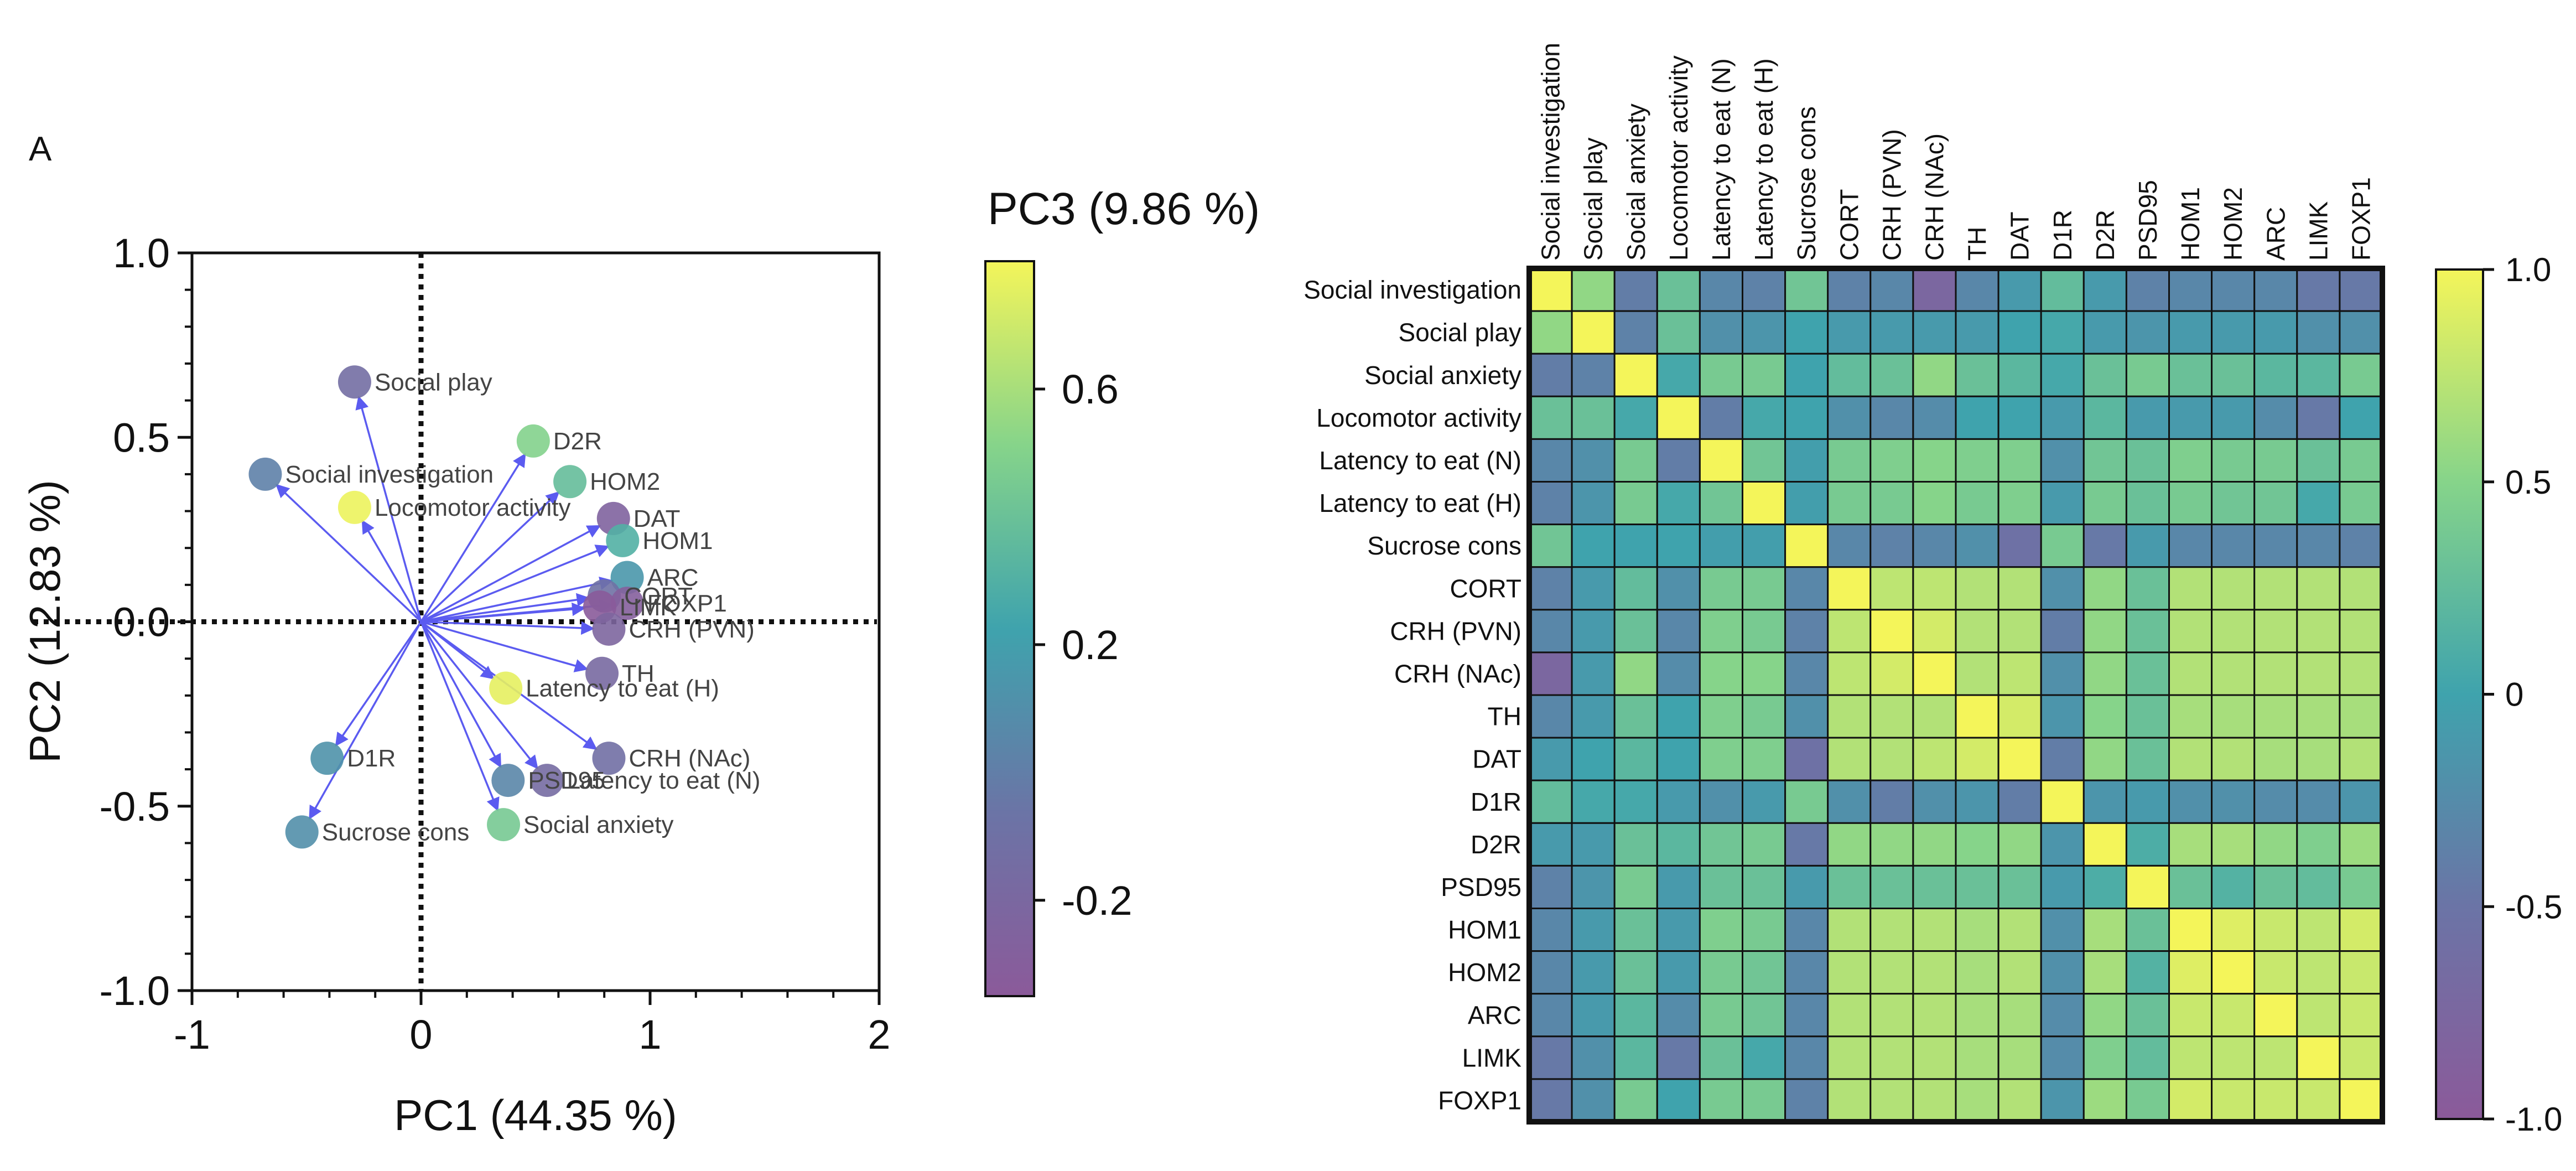 The width and height of the screenshot is (2576, 1171). What do you see at coordinates (1494, 1015) in the screenshot?
I see `heatmap-row-label: ARC` at bounding box center [1494, 1015].